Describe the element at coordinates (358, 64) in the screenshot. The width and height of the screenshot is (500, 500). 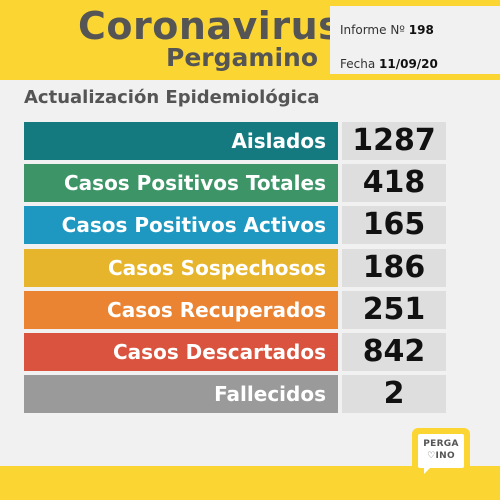
I see `report-date-label: Fecha` at that location.